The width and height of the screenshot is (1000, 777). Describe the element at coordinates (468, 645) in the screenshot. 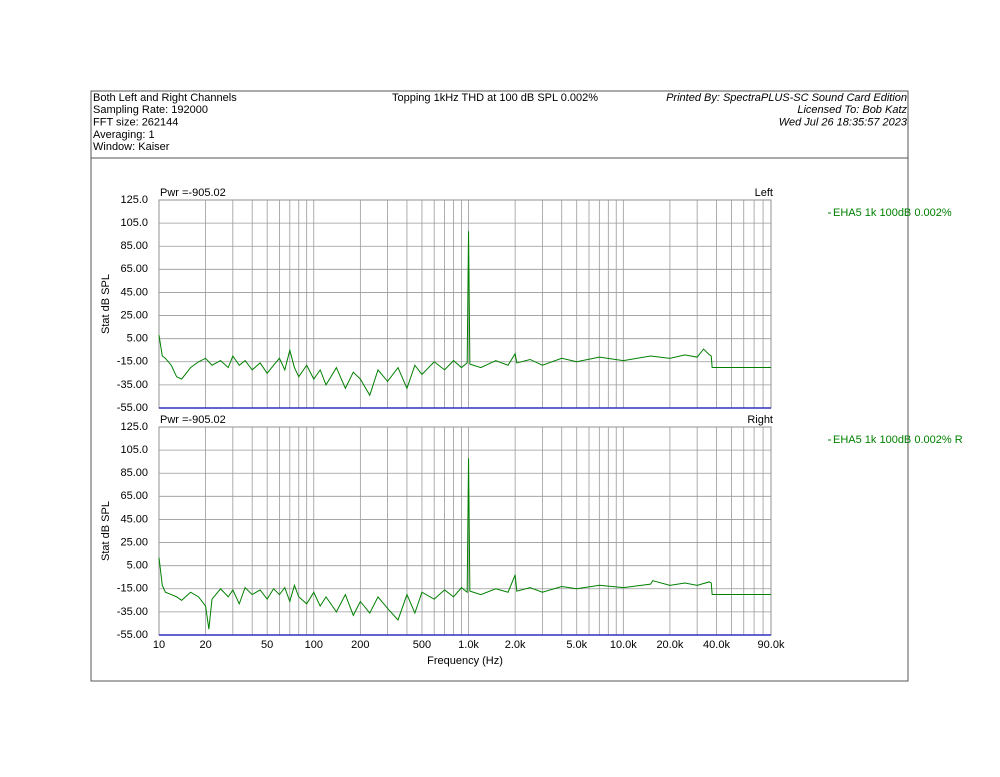

I see `x-tick-label: 1.0k` at that location.